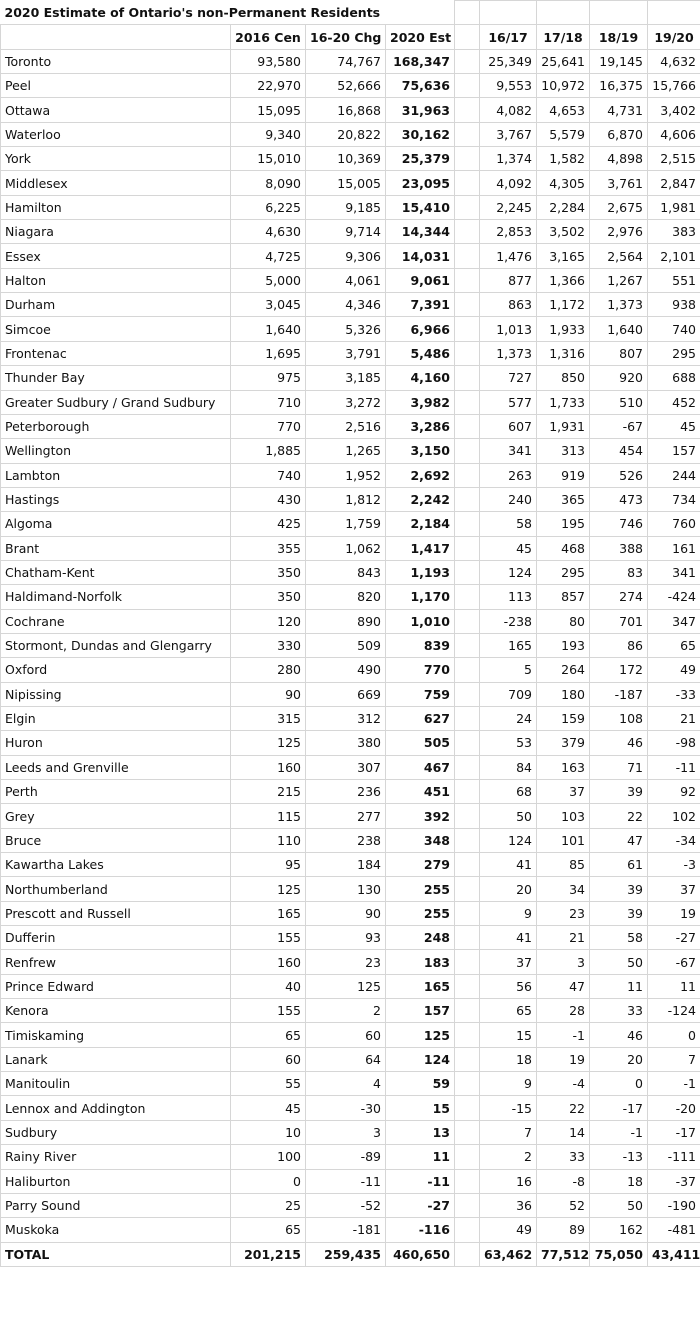 The height and width of the screenshot is (1318, 700). What do you see at coordinates (345, 305) in the screenshot?
I see `chg-16-20-cell: 4,346` at bounding box center [345, 305].